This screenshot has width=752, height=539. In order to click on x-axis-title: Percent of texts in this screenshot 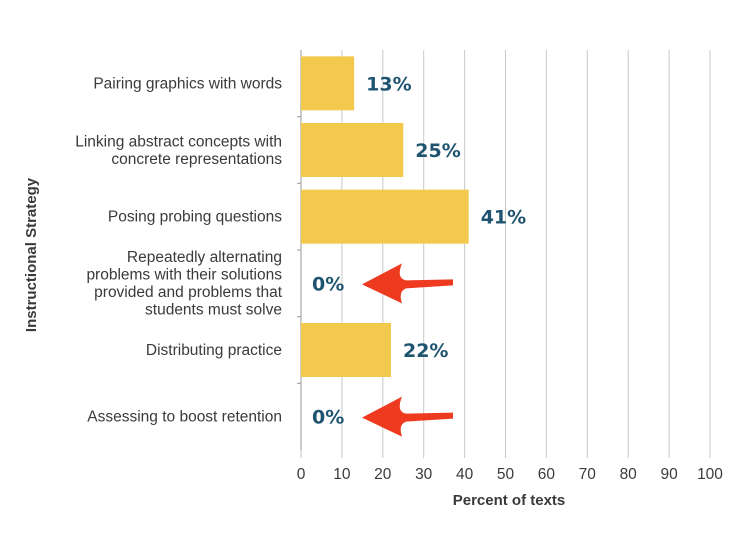, I will do `click(509, 500)`.